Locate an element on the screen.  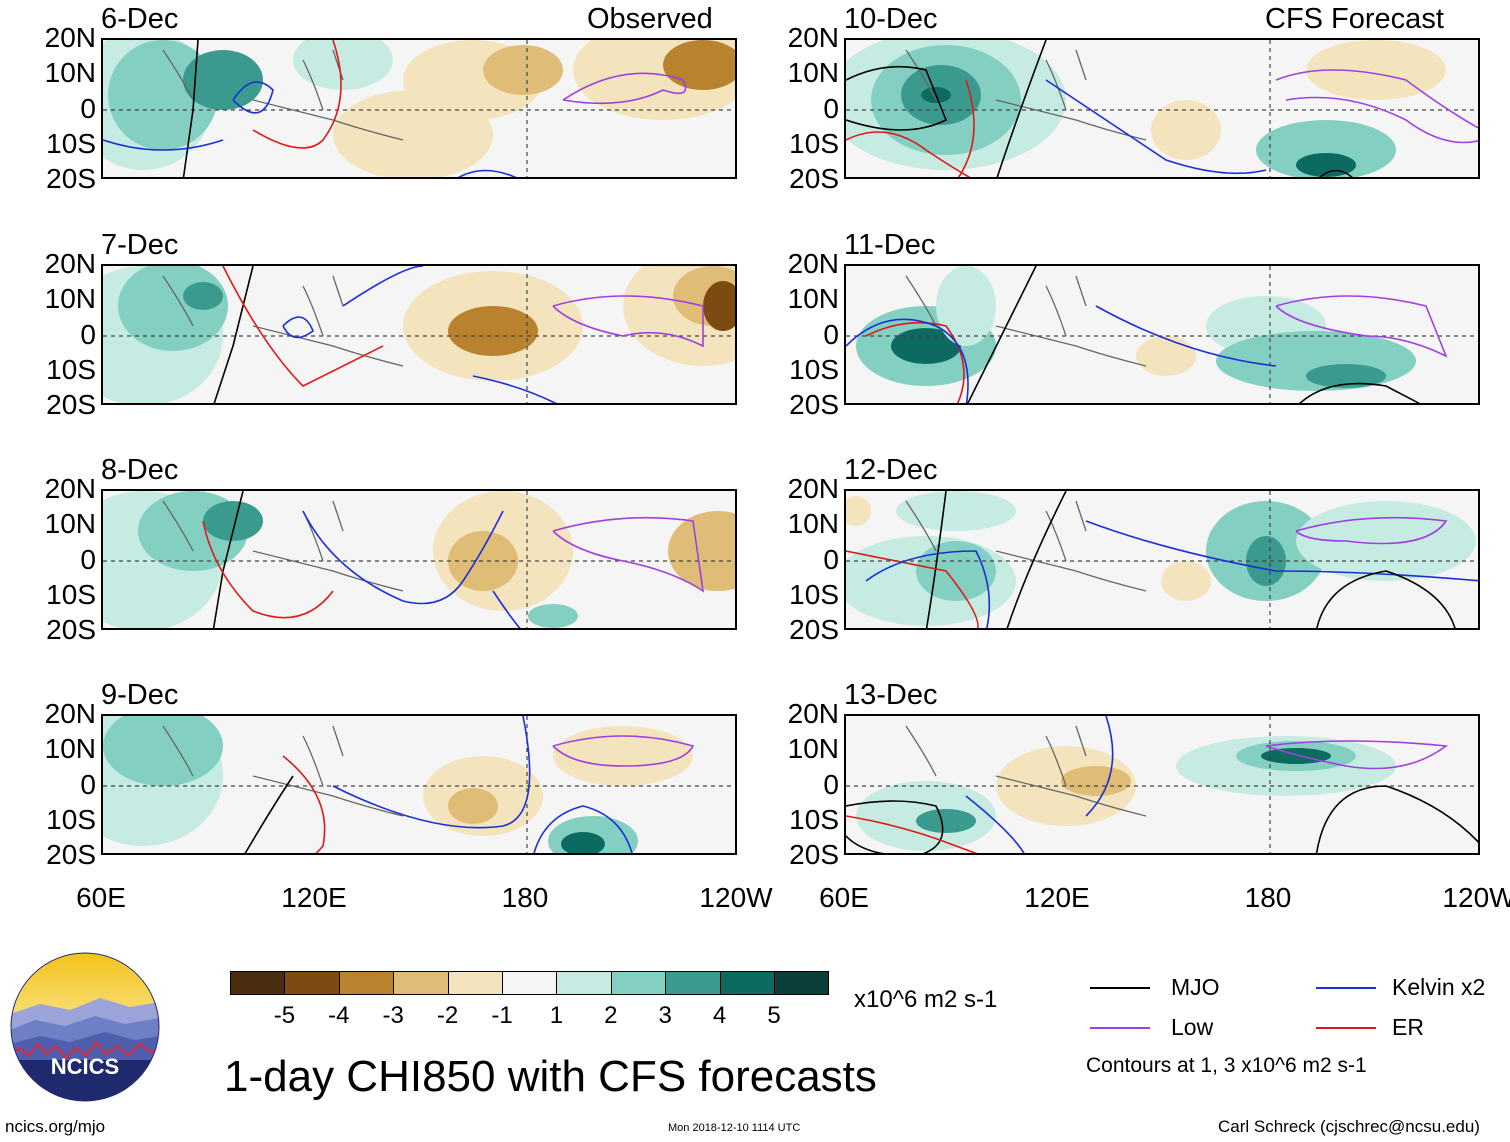
legend-er-label: ER is located at coordinates (1408, 1027).